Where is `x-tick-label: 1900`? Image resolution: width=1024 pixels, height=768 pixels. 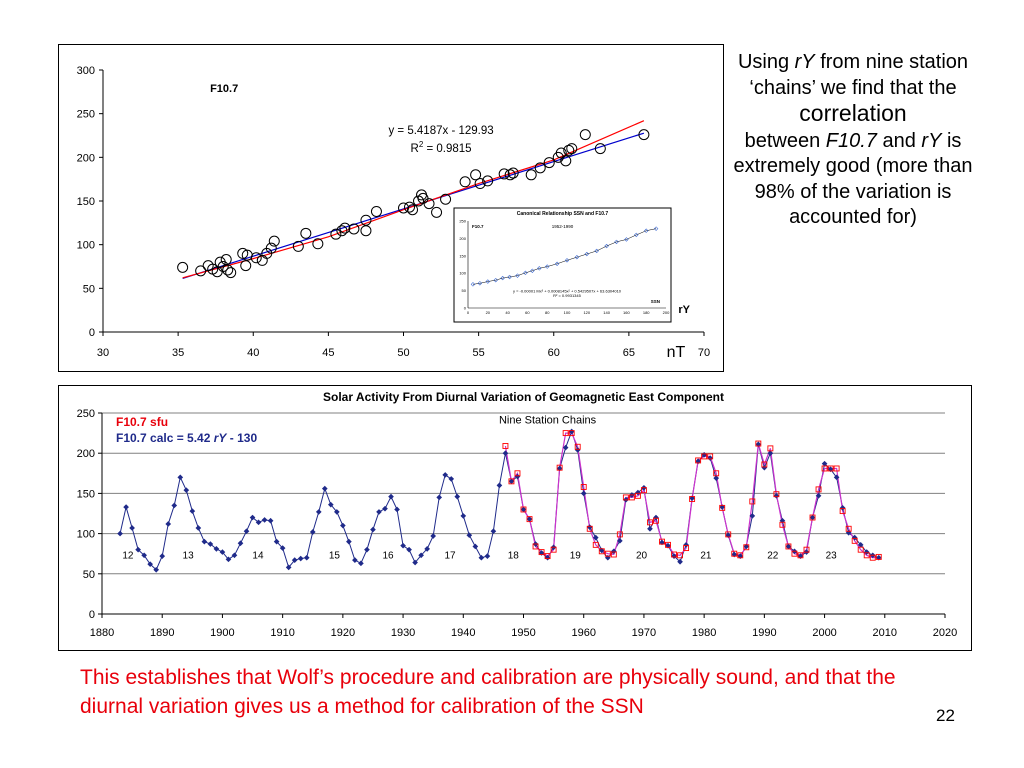
x-tick-label: 1900 is located at coordinates (222, 633).